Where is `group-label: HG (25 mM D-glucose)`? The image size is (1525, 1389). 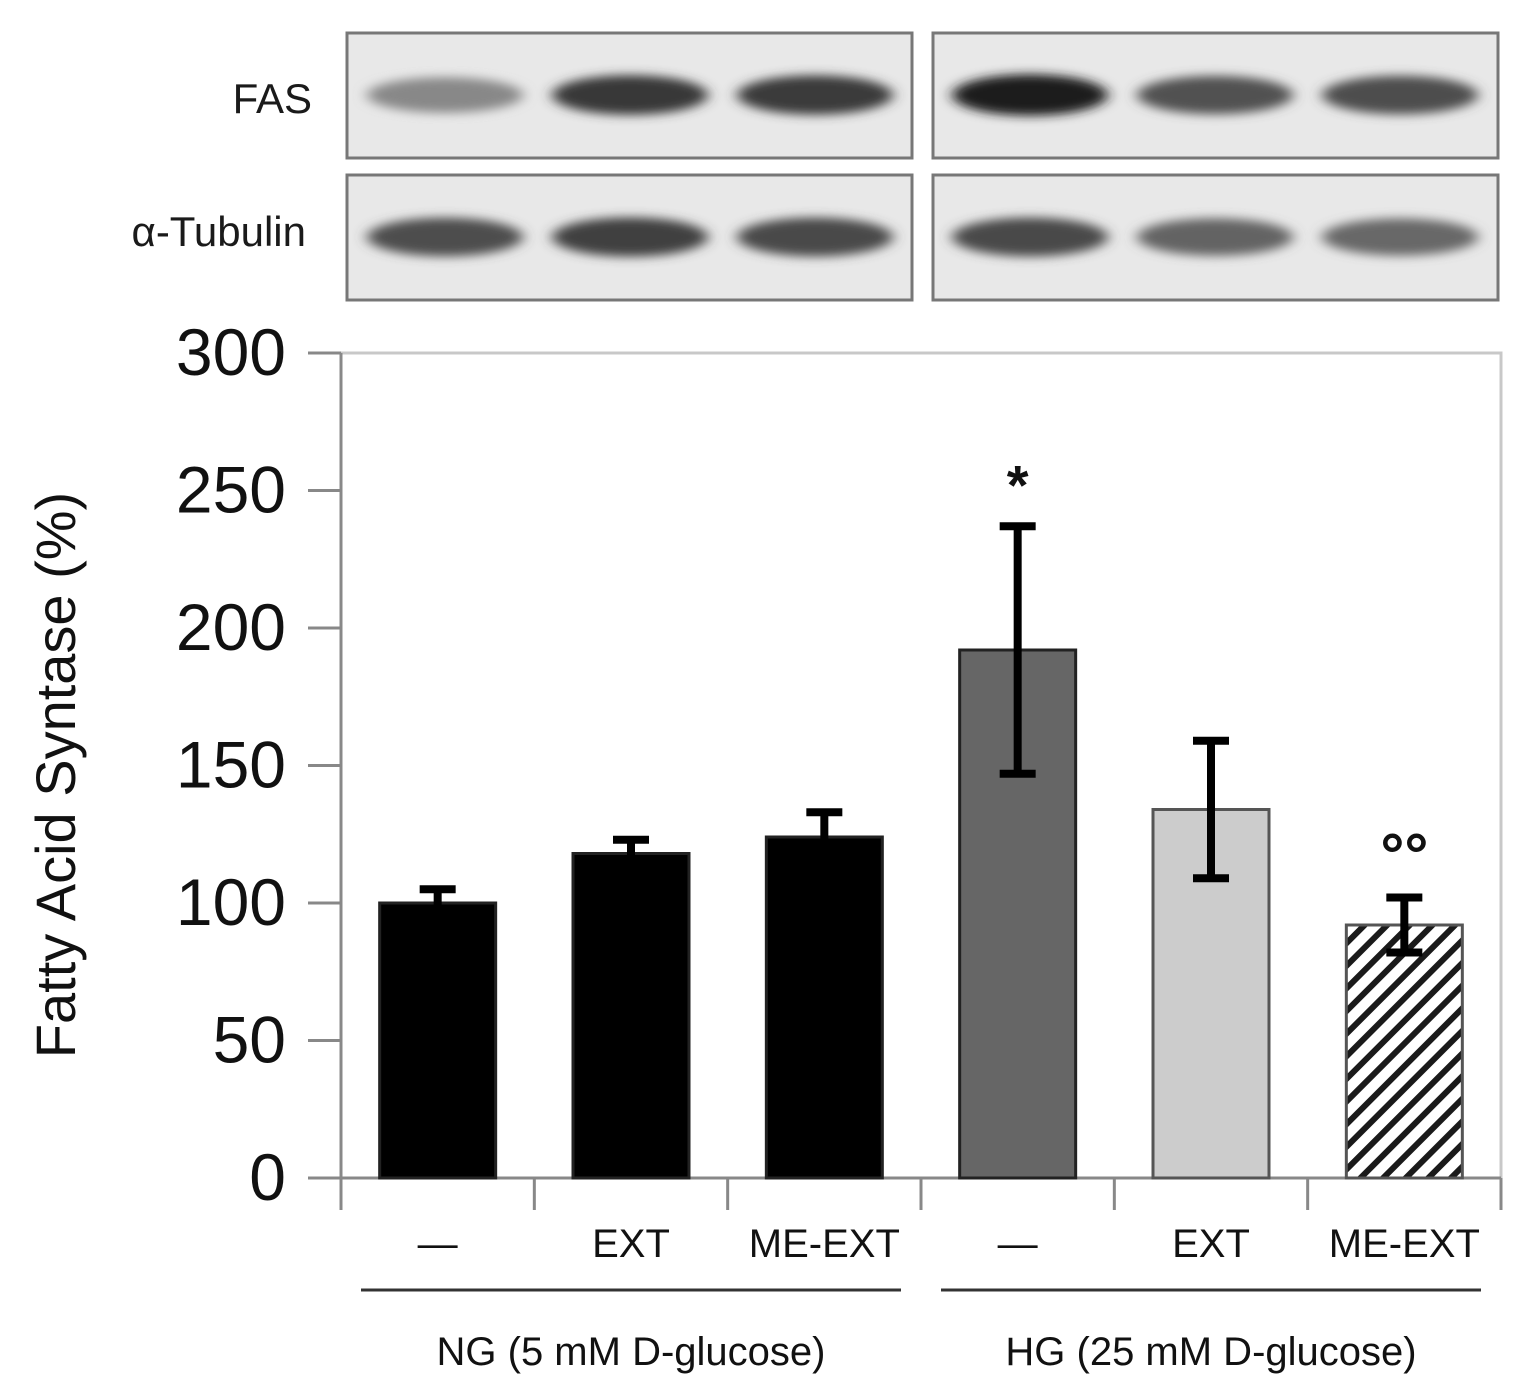
group-label: HG (25 mM D-glucose) is located at coordinates (1210, 1352).